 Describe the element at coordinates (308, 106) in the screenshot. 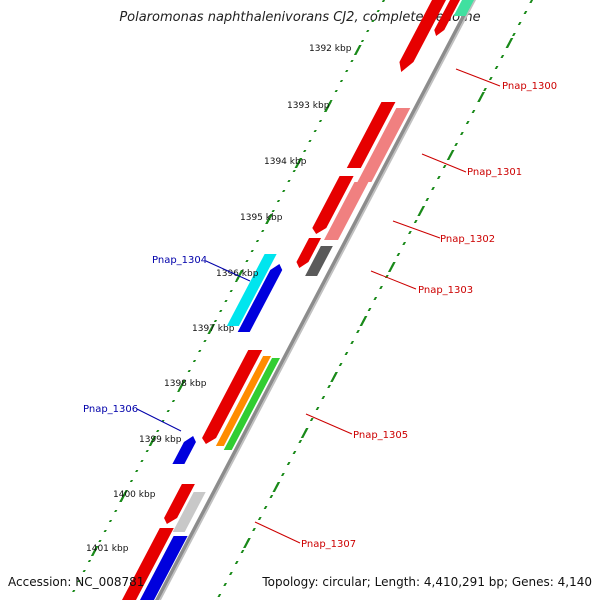

I see `tick-label-1393: 1393 kbp` at that location.